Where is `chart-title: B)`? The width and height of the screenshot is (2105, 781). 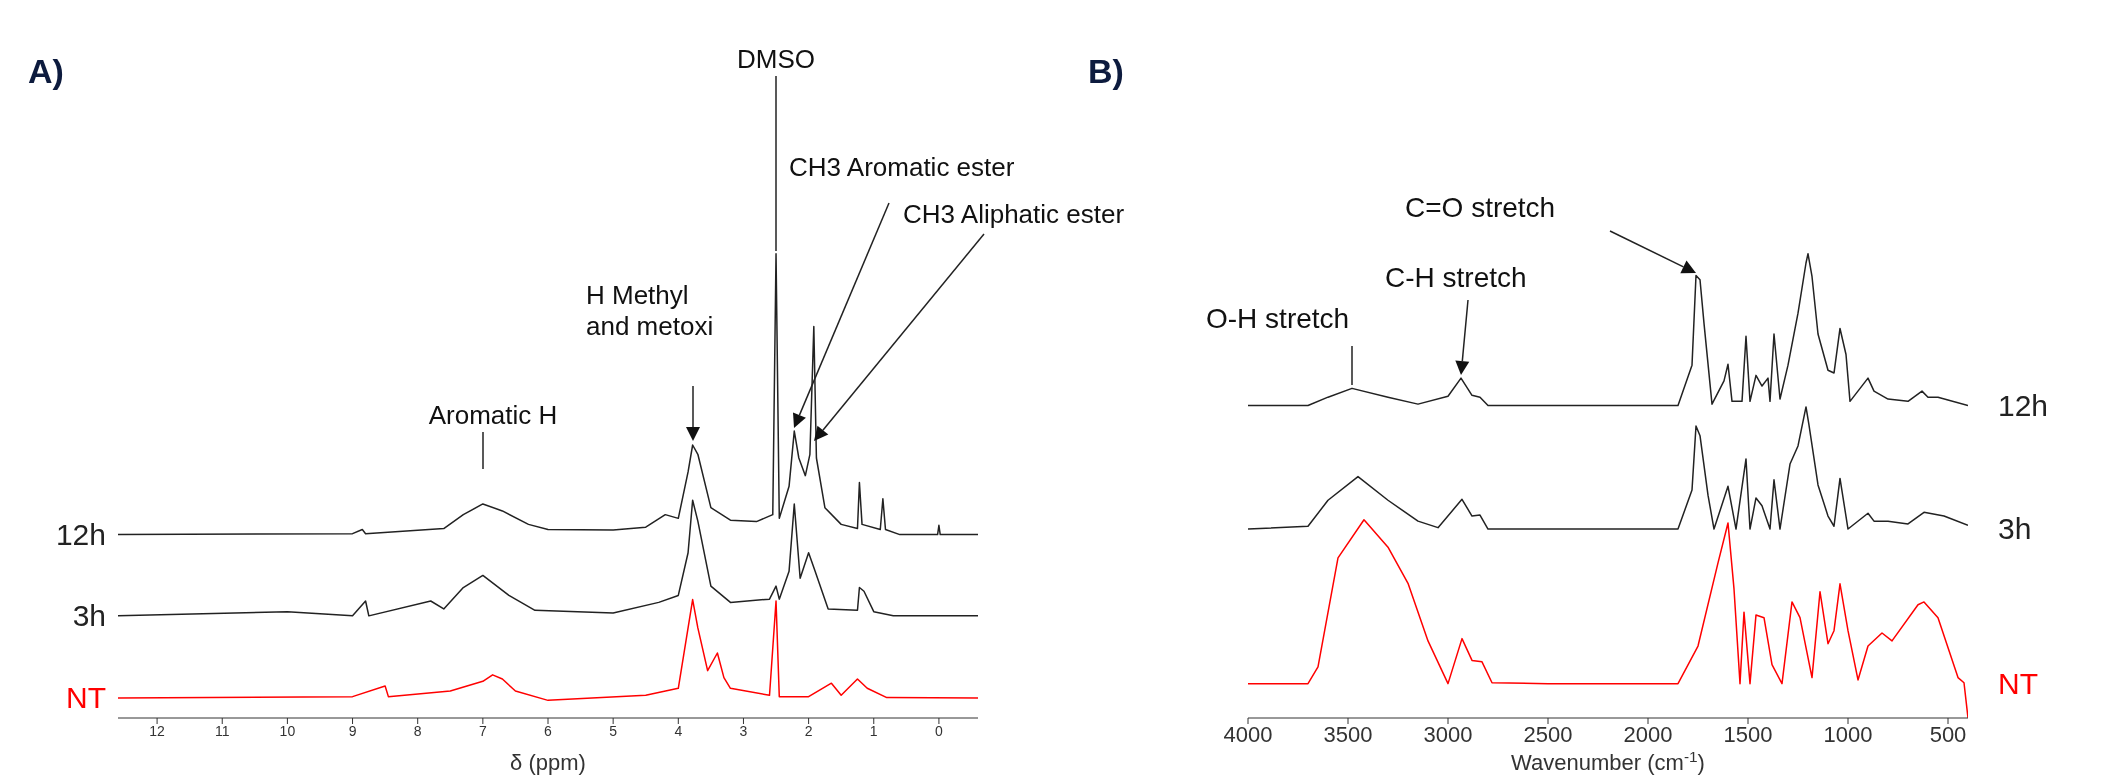 chart-title: B) is located at coordinates (1106, 71).